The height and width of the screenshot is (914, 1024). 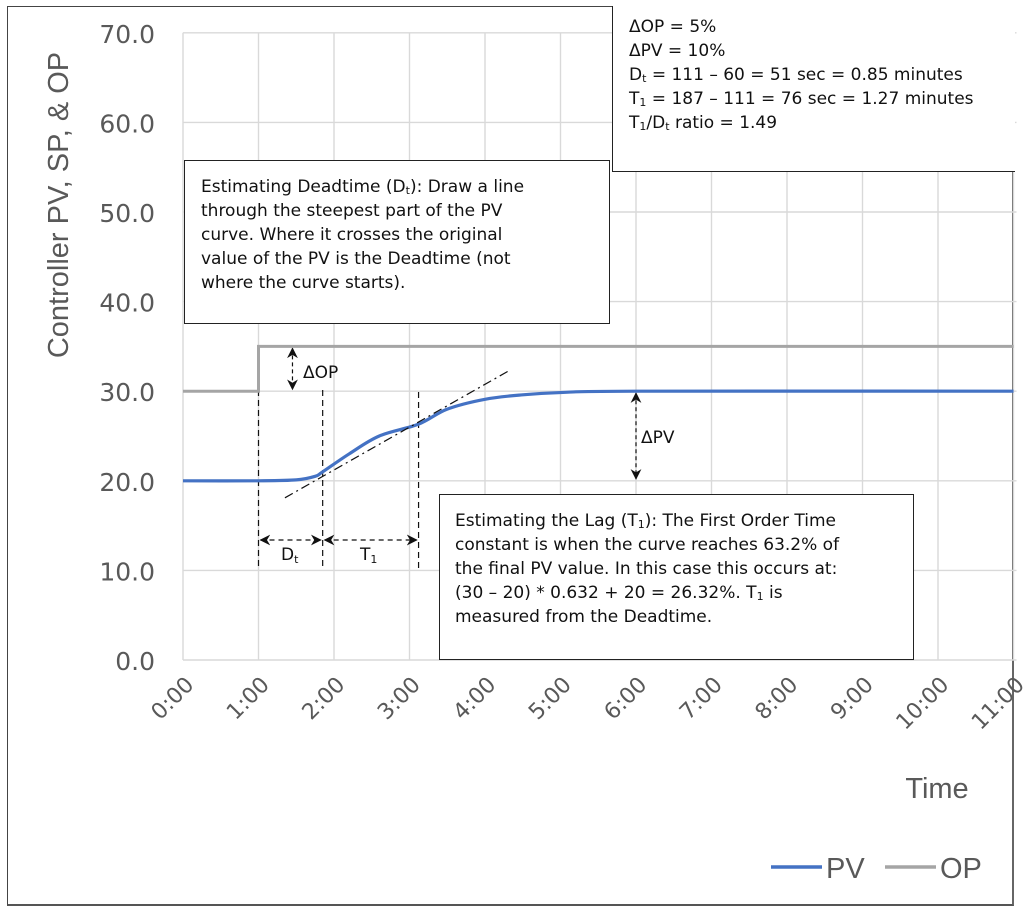 What do you see at coordinates (127, 482) in the screenshot?
I see `y-tick-label: 20.0` at bounding box center [127, 482].